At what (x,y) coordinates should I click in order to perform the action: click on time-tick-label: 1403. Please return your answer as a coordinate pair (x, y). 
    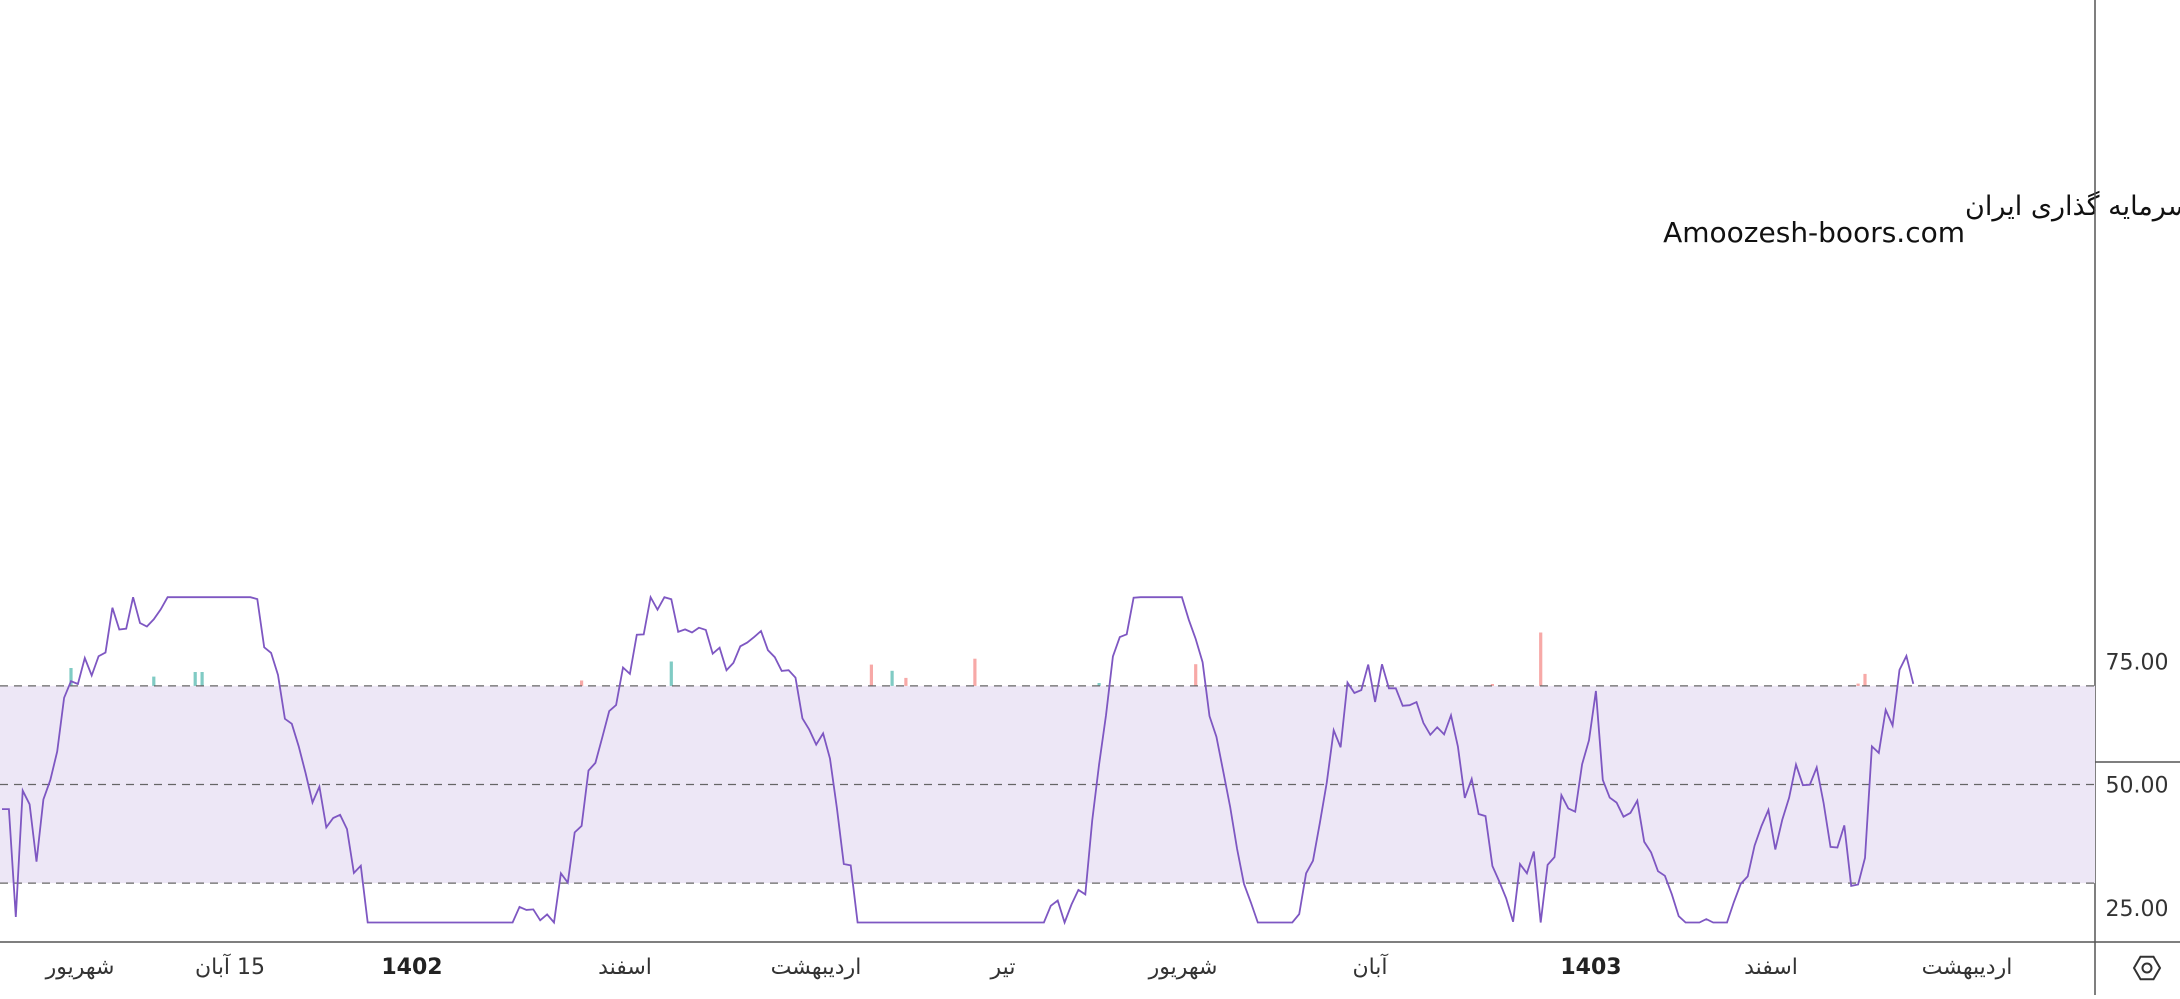
    Looking at the image, I should click on (1590, 967).